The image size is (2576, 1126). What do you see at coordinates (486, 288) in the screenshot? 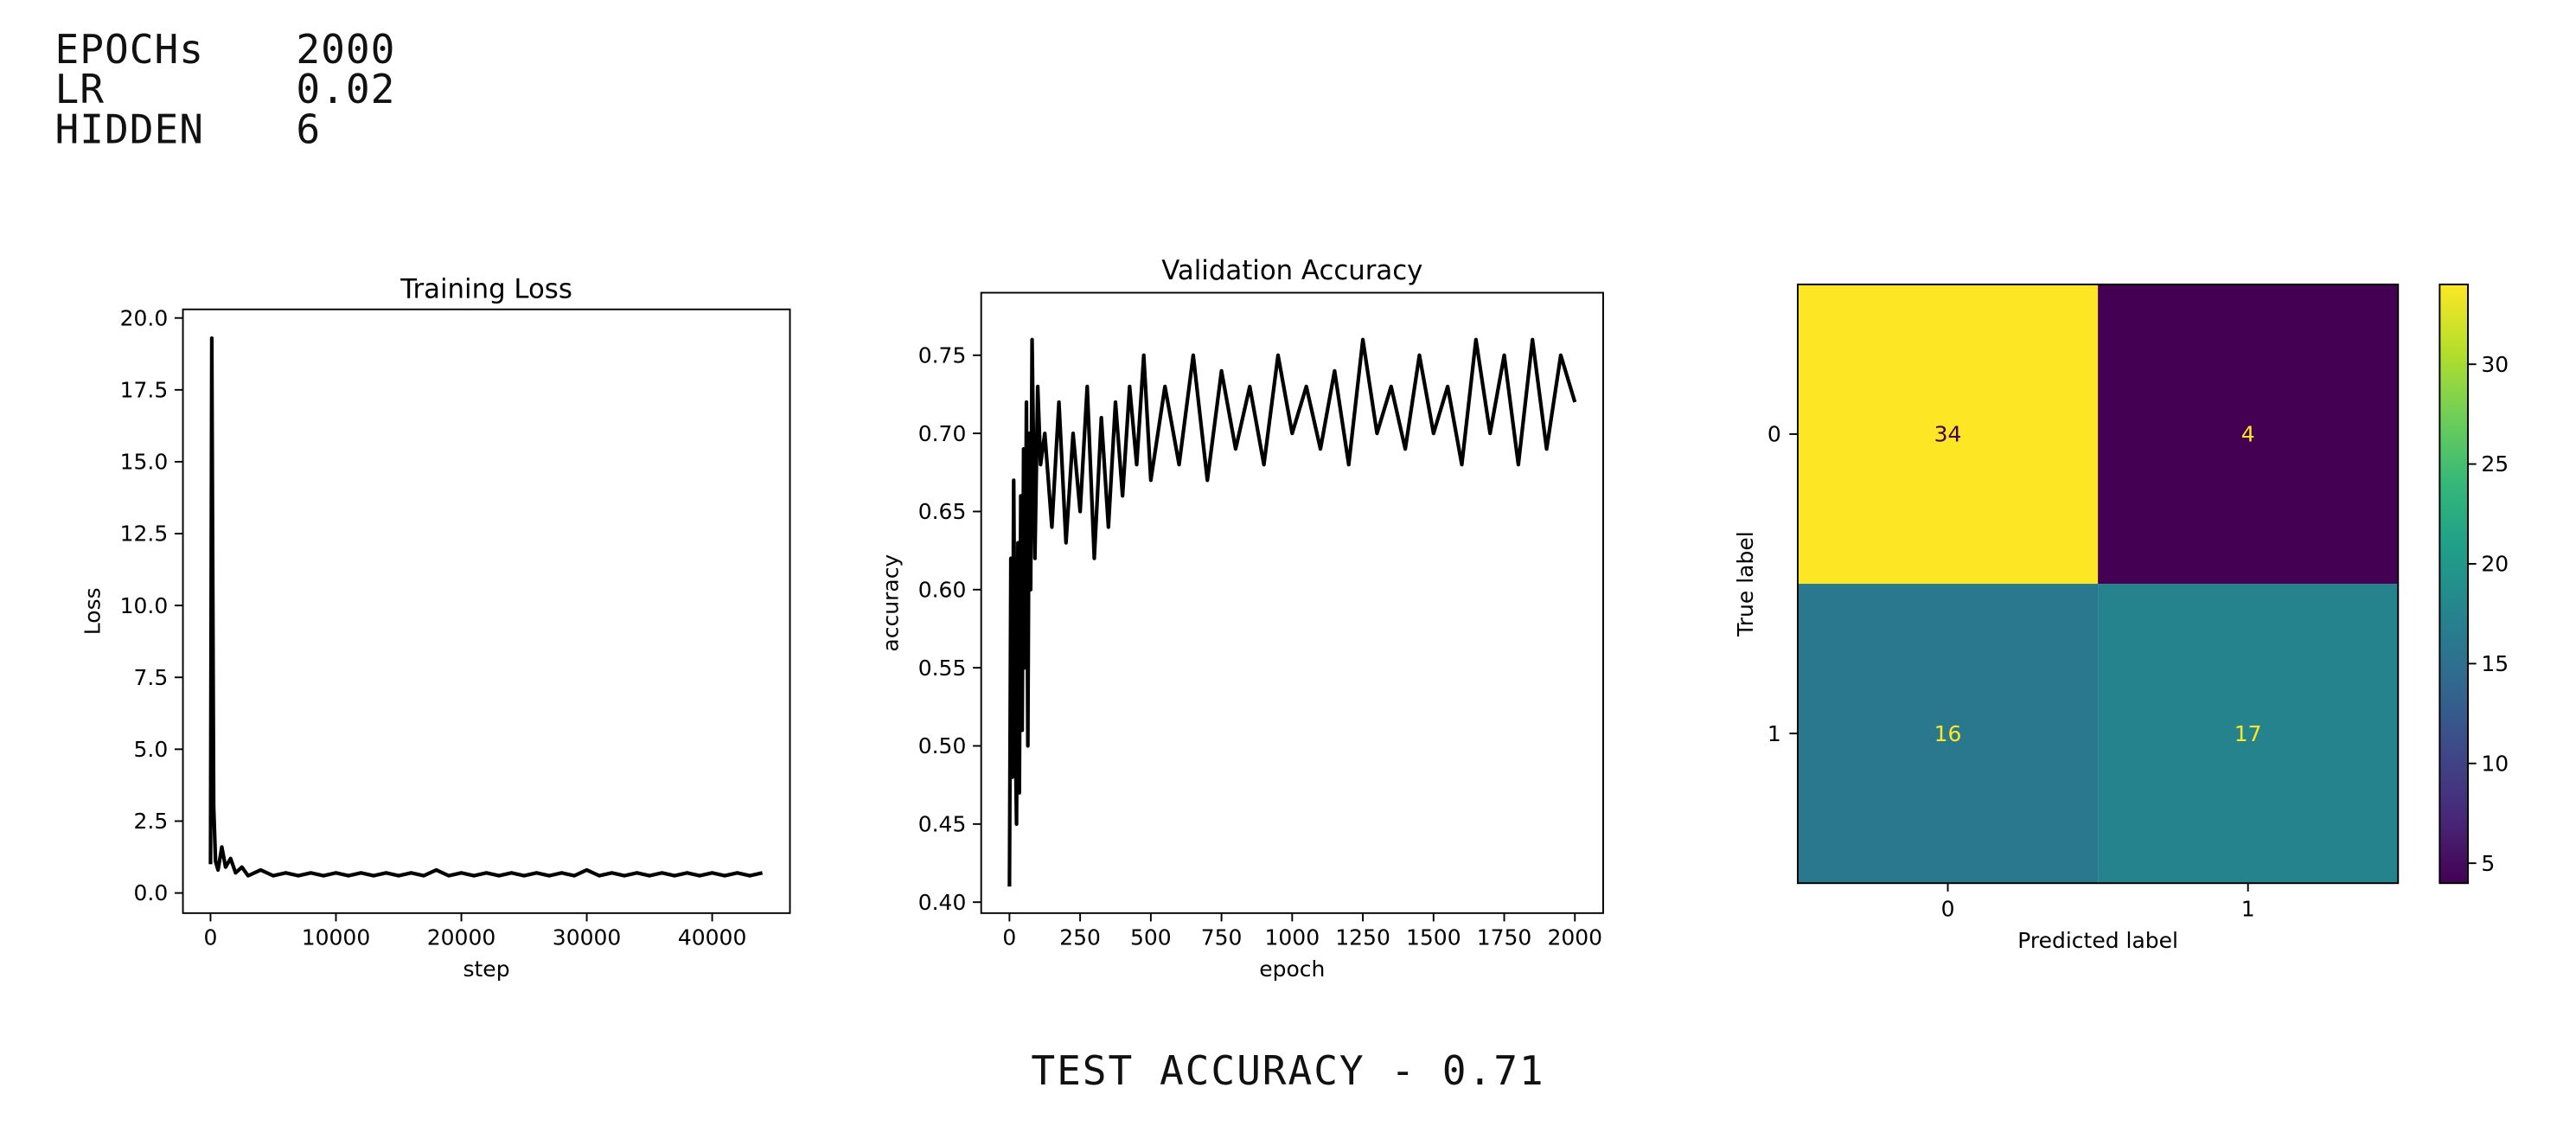
I see `chart-title: Training Loss` at bounding box center [486, 288].